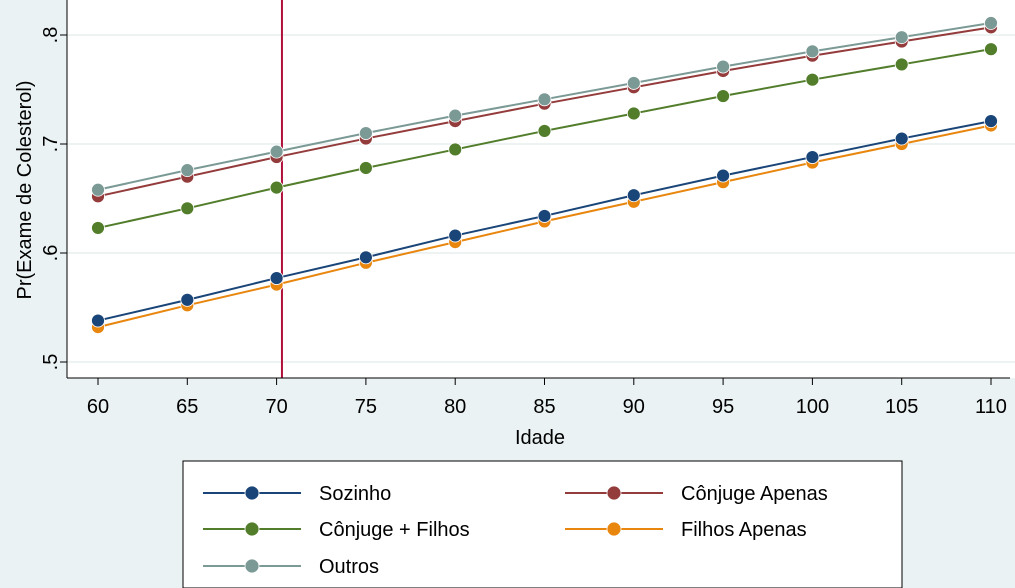 The height and width of the screenshot is (588, 1015). Describe the element at coordinates (187, 407) in the screenshot. I see `x-tick-label: 65` at that location.